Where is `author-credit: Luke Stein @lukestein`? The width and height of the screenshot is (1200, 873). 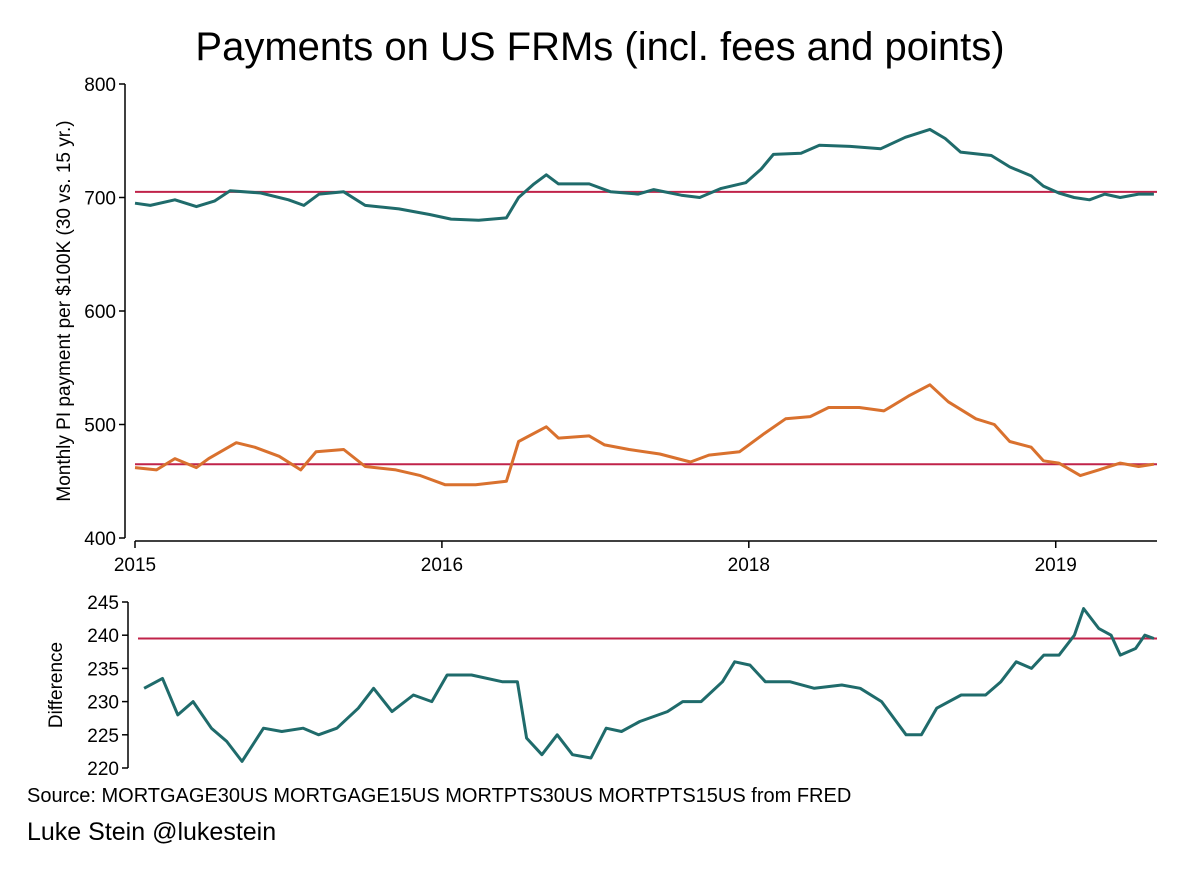
author-credit: Luke Stein @lukestein is located at coordinates (151, 832).